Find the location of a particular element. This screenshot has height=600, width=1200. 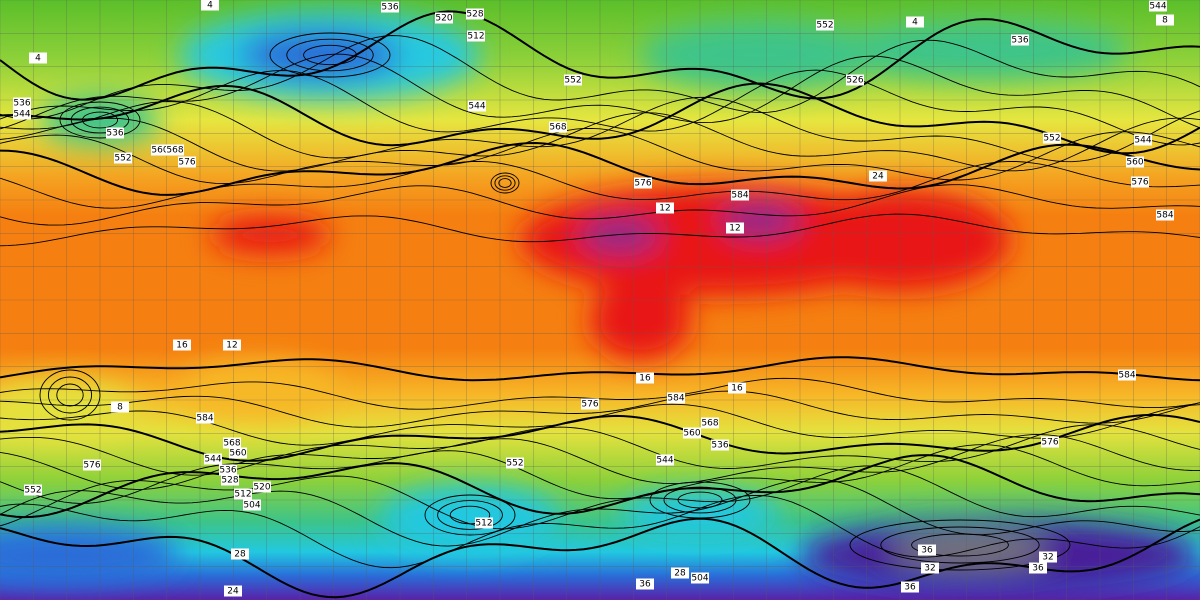

contour-label: 36 is located at coordinates (910, 588).